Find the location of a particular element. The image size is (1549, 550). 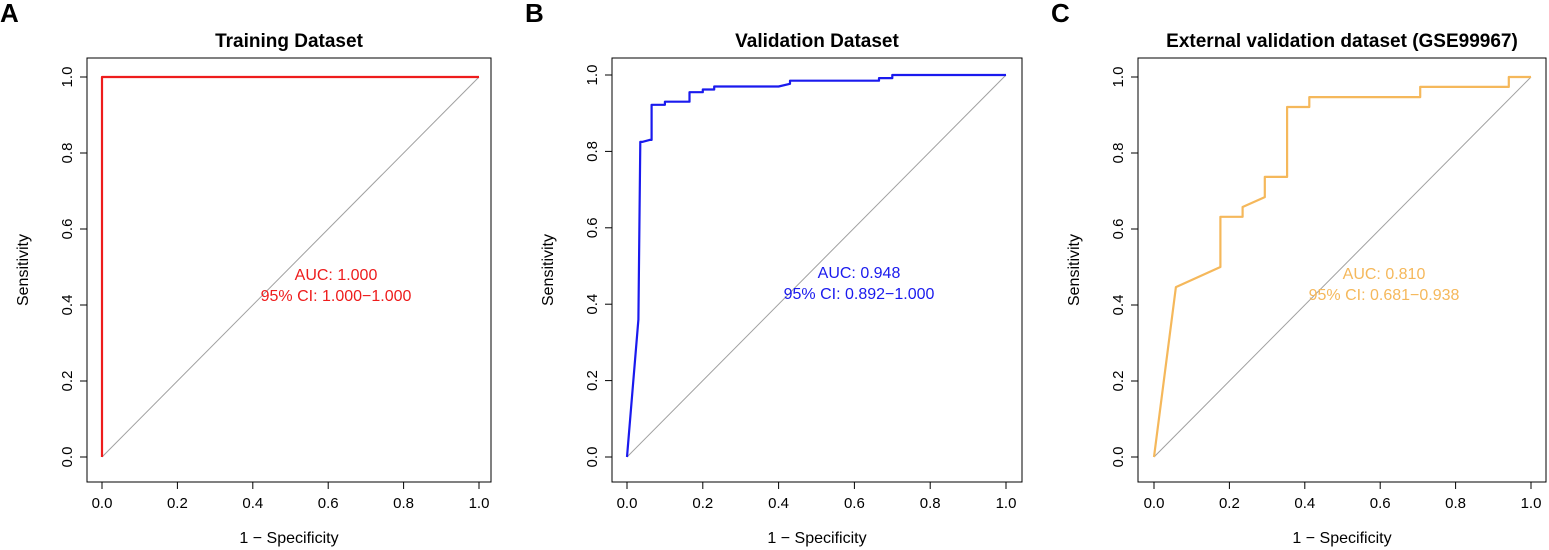

auc-label: AUC: 0.810 is located at coordinates (1384, 274).